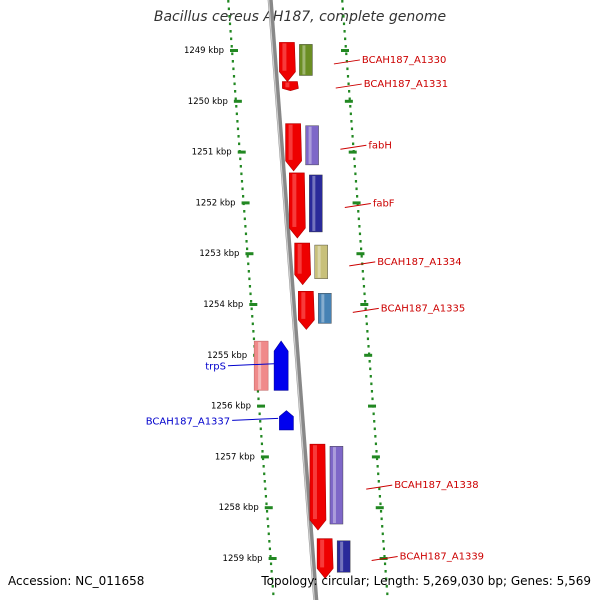 The image size is (600, 600). Describe the element at coordinates (436, 485) in the screenshot. I see `gene-label: BCAH187_A1338` at that location.